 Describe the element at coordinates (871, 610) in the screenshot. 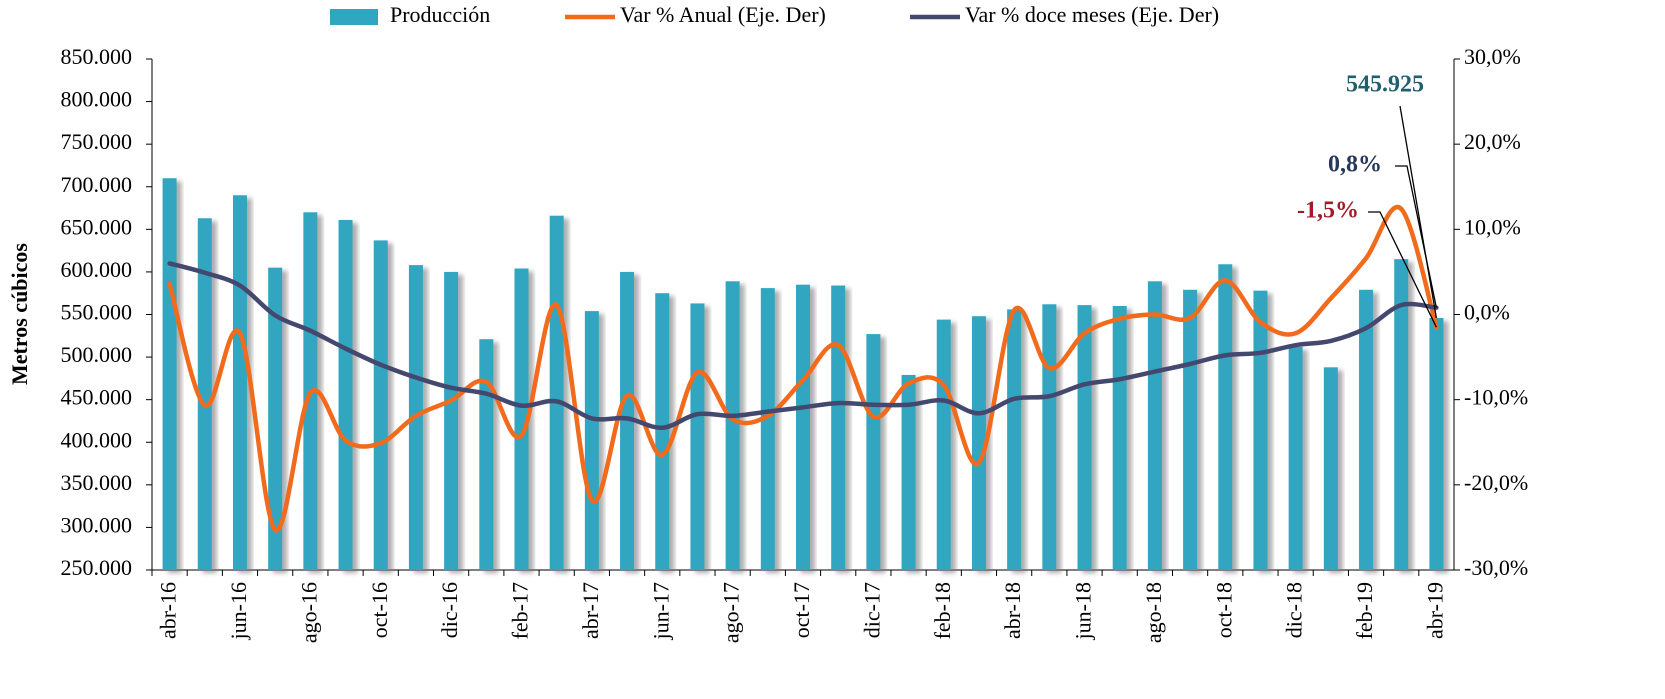

I see `x-tick-label: dic-17` at that location.